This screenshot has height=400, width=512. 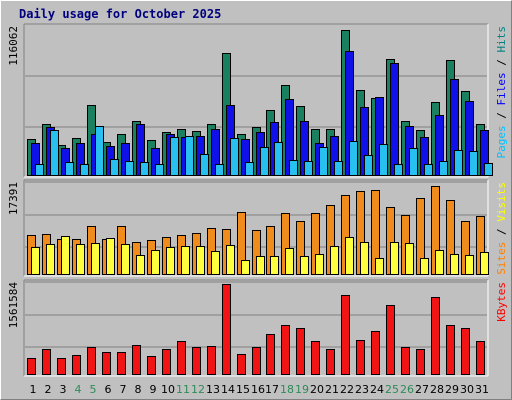 What do you see at coordinates (93, 389) in the screenshot?
I see `day-label-5: 5` at bounding box center [93, 389].